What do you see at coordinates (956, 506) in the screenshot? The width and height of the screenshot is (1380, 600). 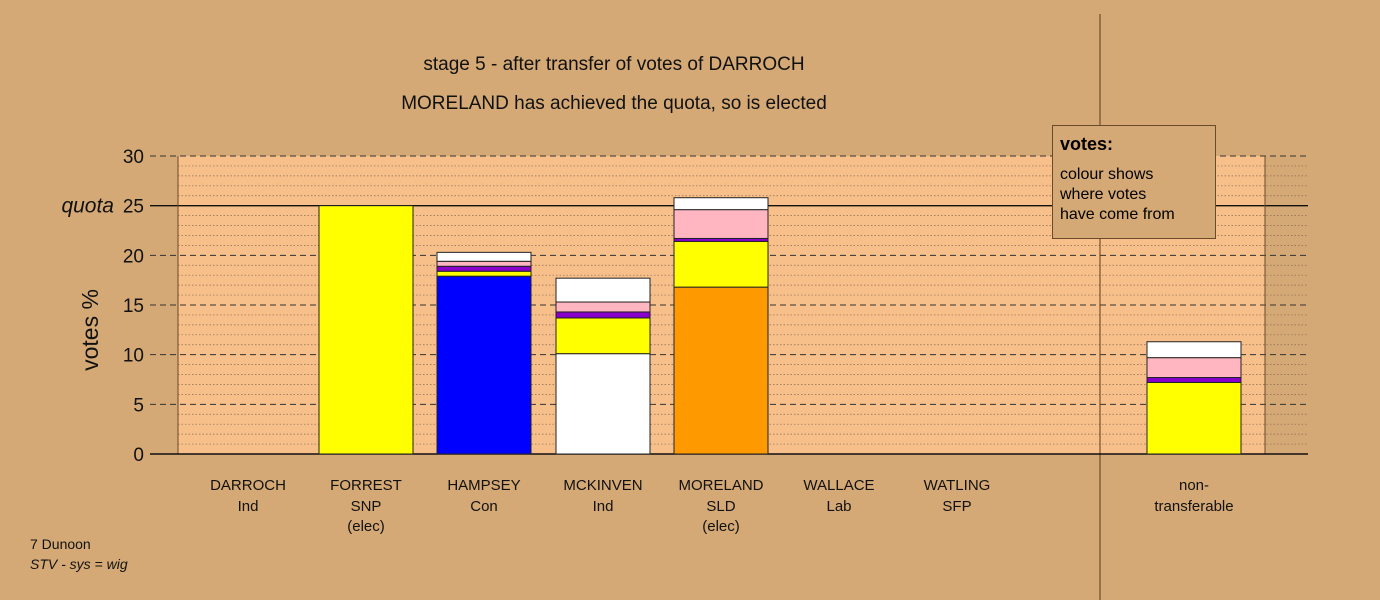 I see `candidate-party-label: SFP` at bounding box center [956, 506].